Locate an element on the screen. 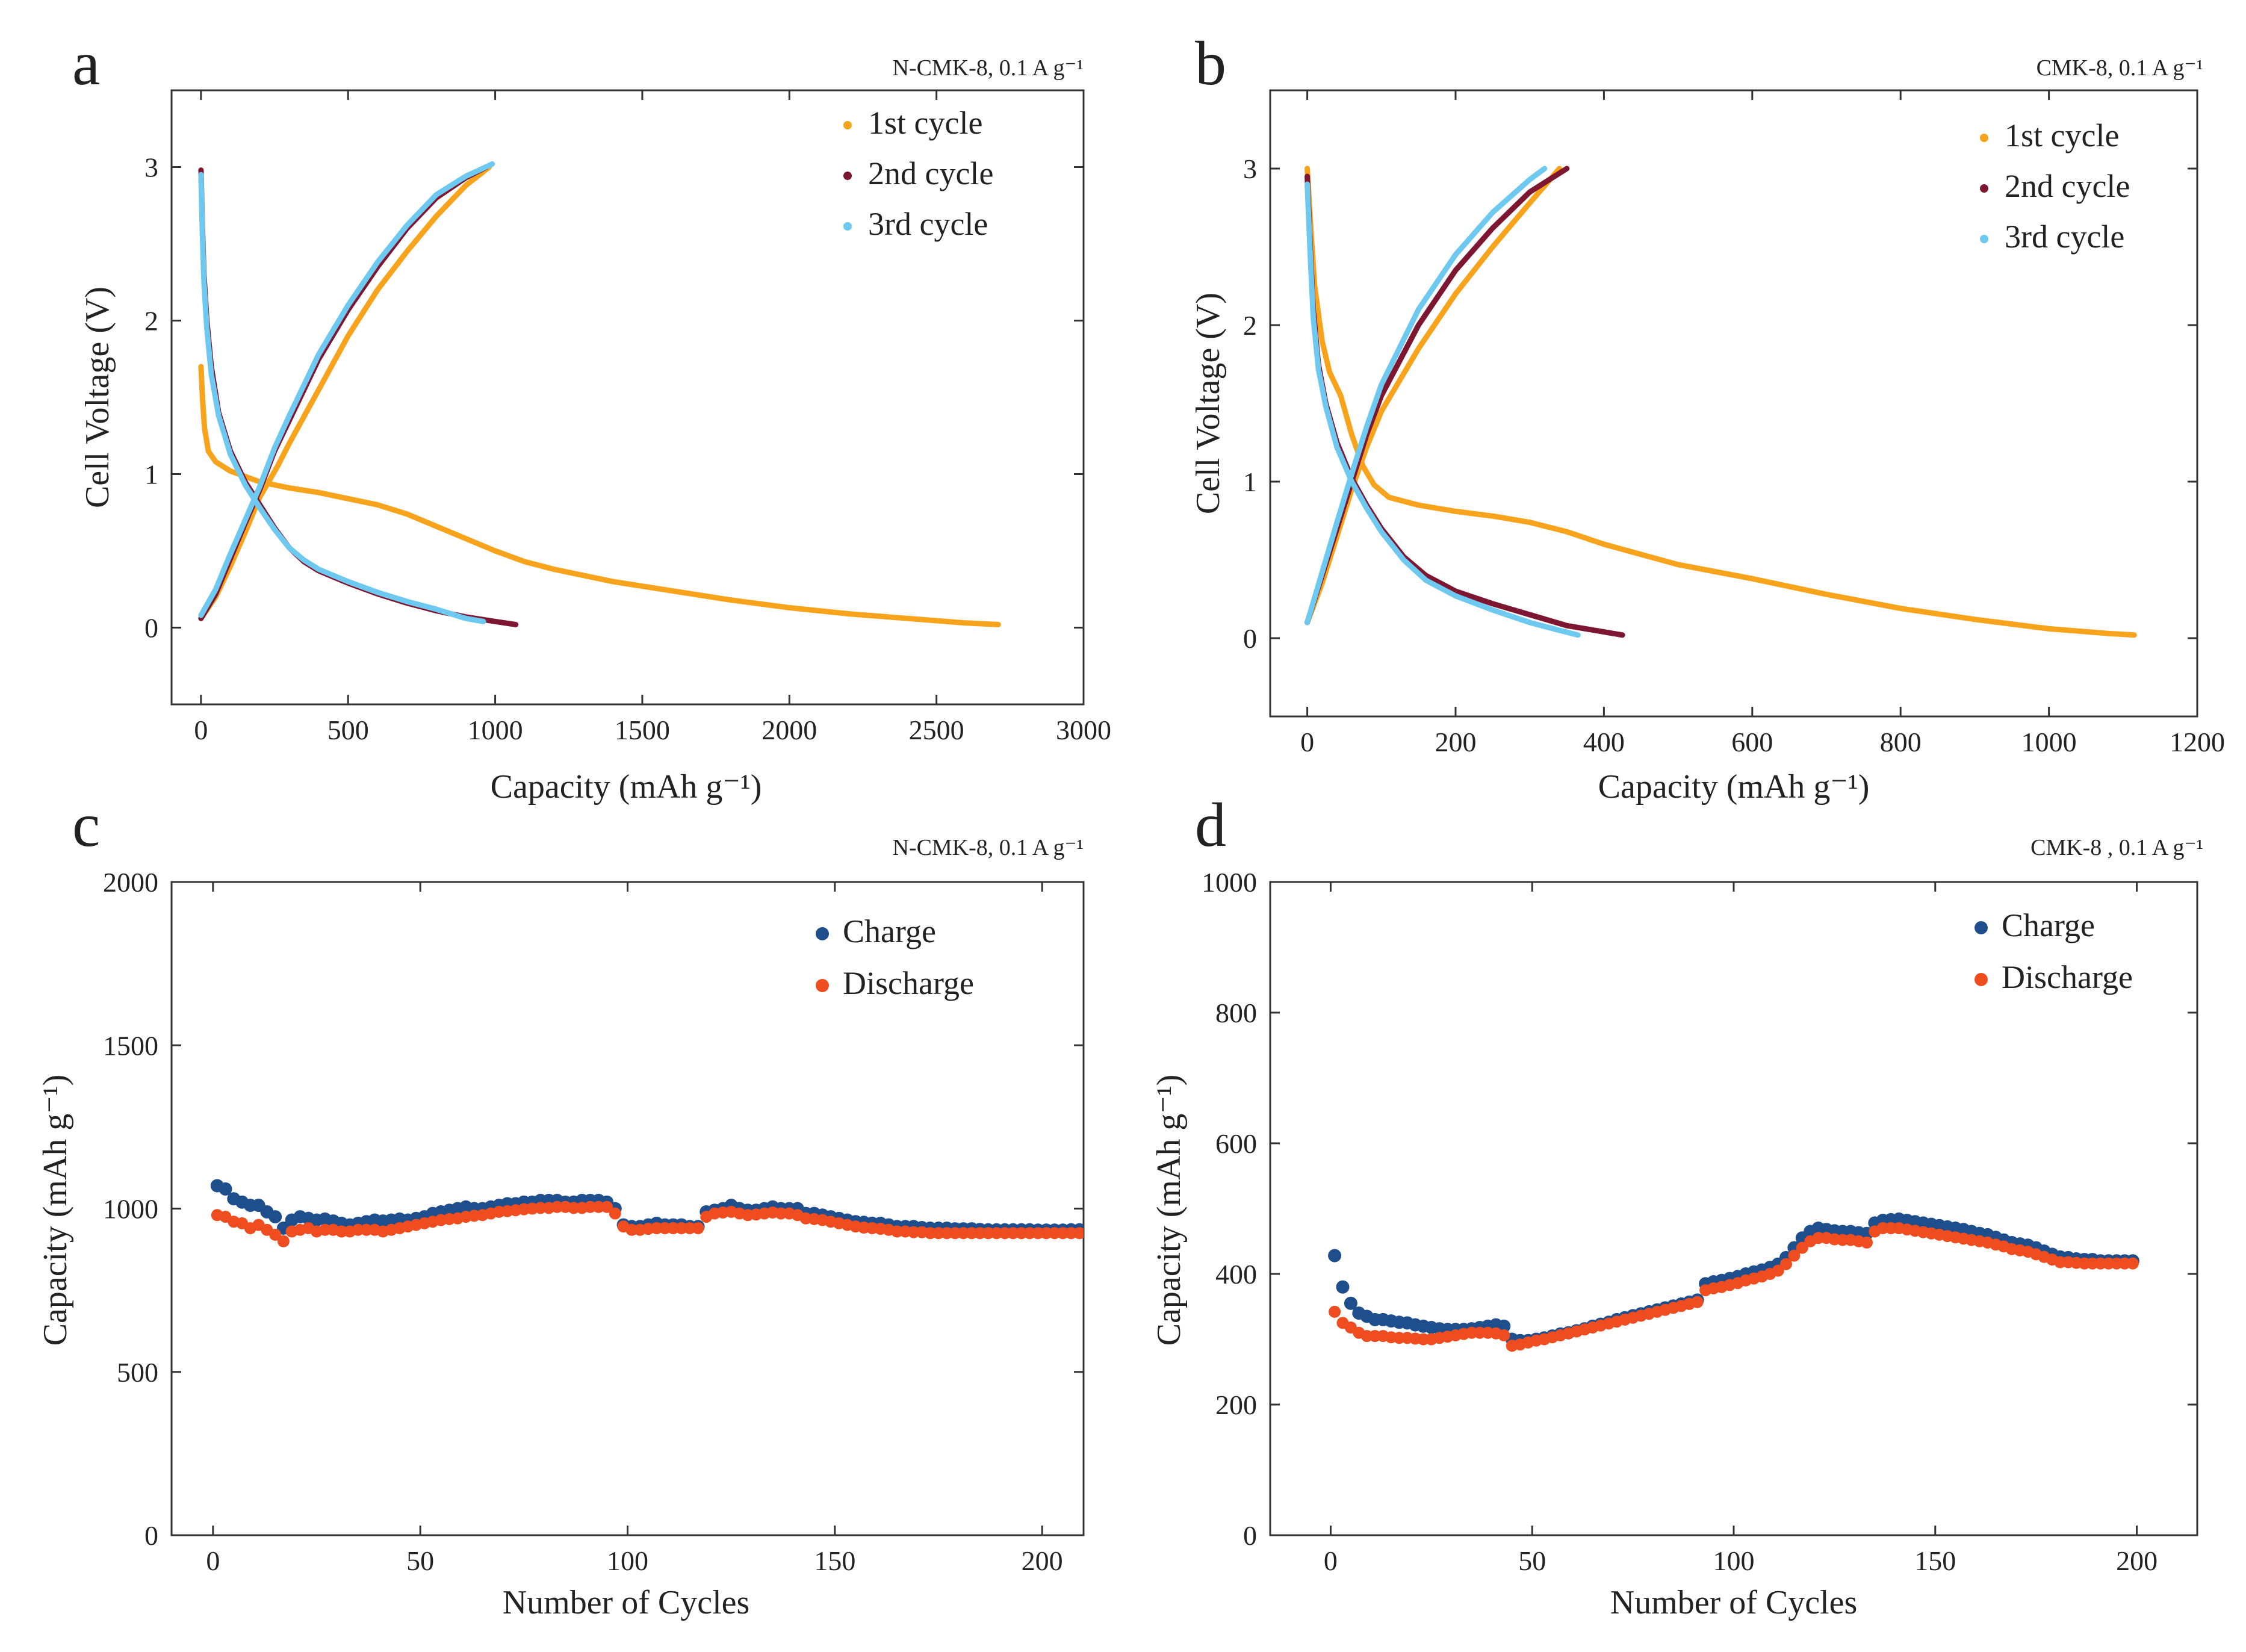 The width and height of the screenshot is (2246, 1652). y-axis-label: Cell Voltage (V) is located at coordinates (1208, 403).